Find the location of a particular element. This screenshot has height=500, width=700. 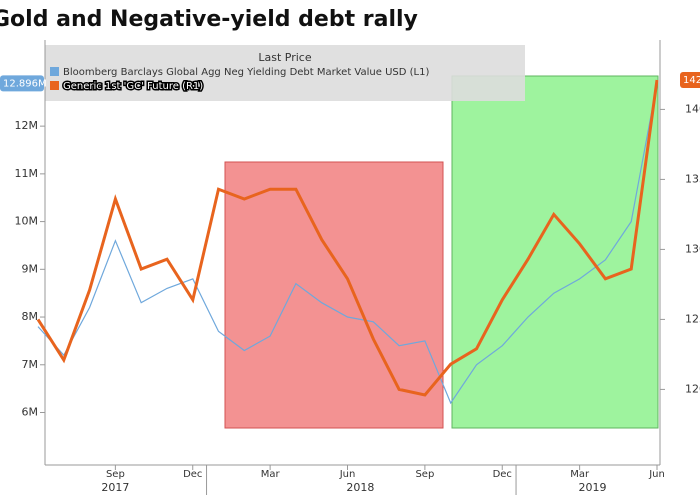

legend is located at coordinates (285, 73).